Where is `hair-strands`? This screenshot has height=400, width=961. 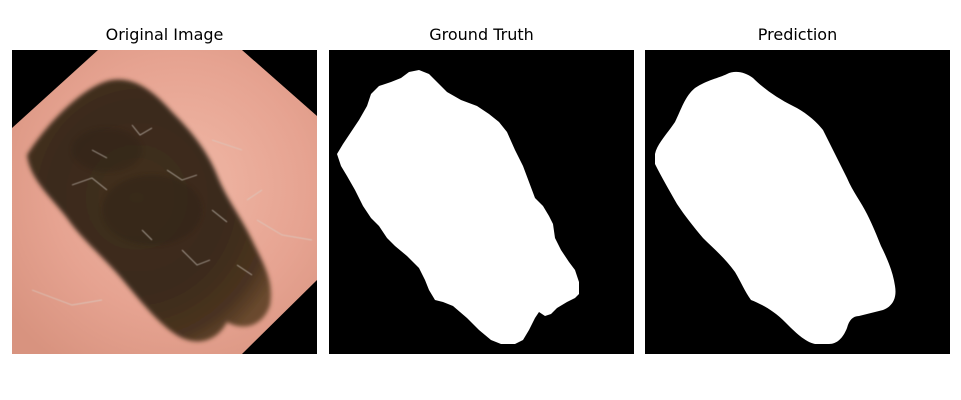
hair-strands is located at coordinates (172, 215).